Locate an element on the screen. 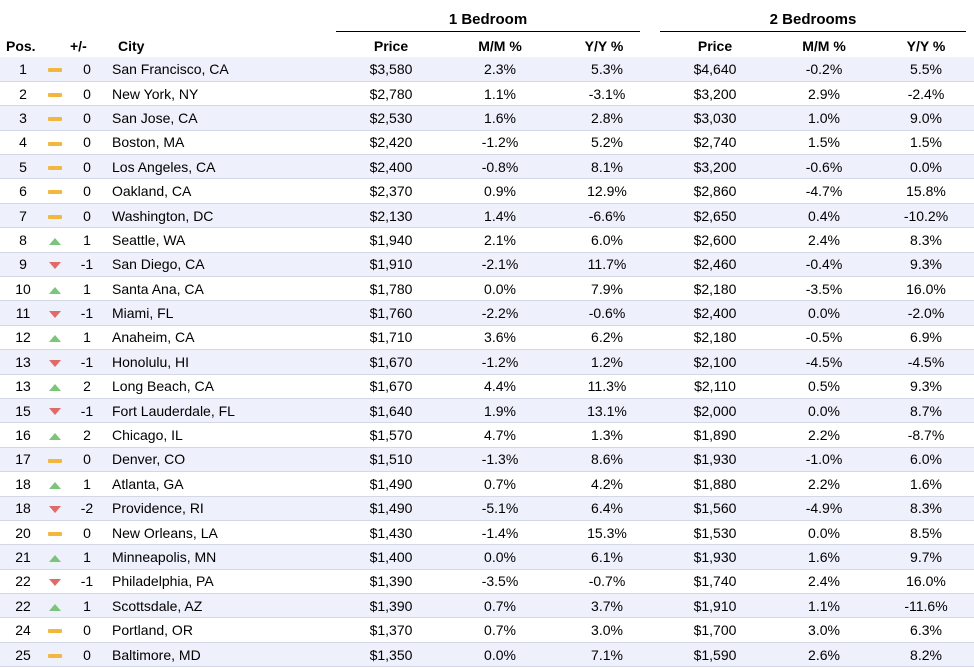  cell-city: Minneapolis, MN is located at coordinates (223, 557).